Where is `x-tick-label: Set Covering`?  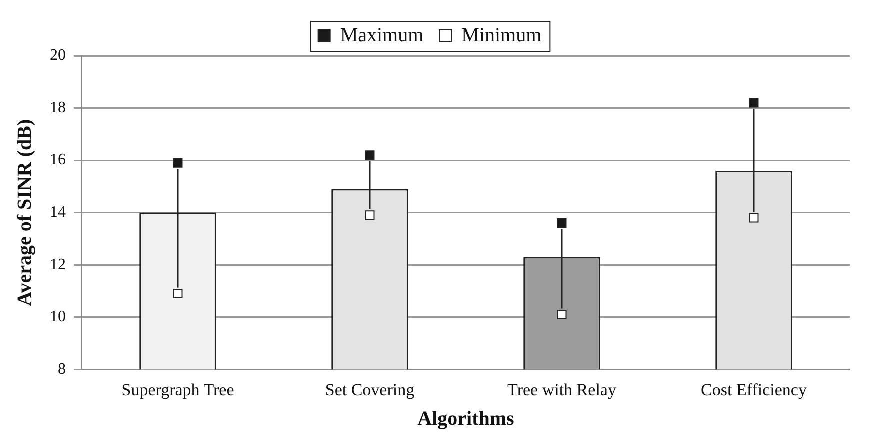
x-tick-label: Set Covering is located at coordinates (370, 390).